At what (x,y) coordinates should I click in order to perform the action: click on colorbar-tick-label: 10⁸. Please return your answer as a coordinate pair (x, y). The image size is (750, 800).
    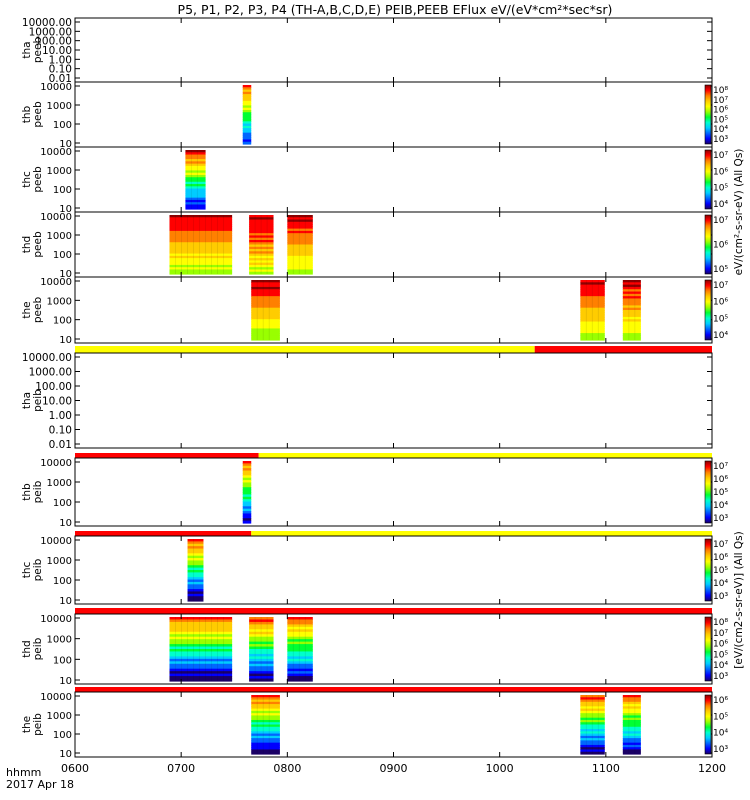
    Looking at the image, I should click on (720, 623).